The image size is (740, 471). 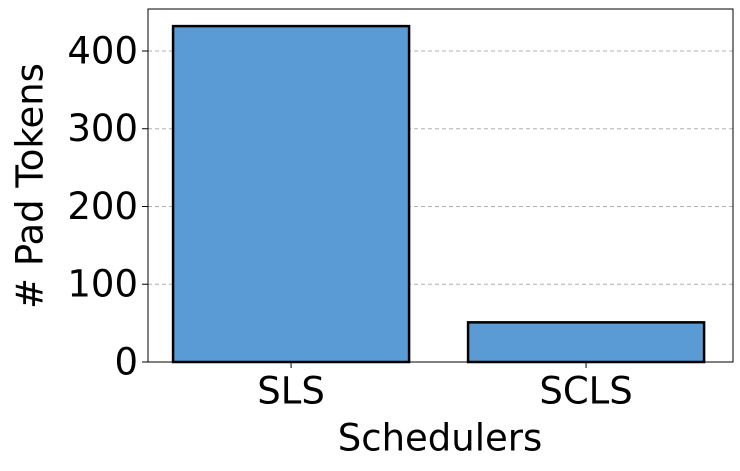 What do you see at coordinates (585, 391) in the screenshot?
I see `x-tick-label: SCLS` at bounding box center [585, 391].